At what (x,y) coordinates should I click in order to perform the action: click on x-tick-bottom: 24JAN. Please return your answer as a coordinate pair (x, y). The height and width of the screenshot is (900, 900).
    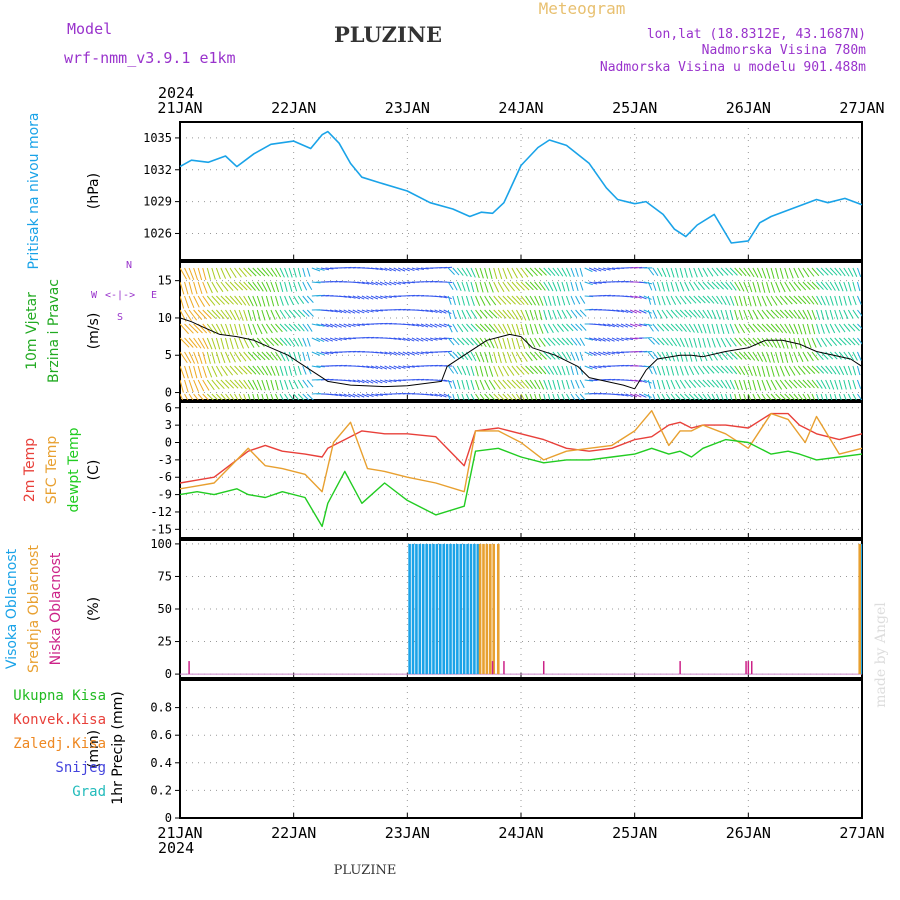
    Looking at the image, I should click on (520, 833).